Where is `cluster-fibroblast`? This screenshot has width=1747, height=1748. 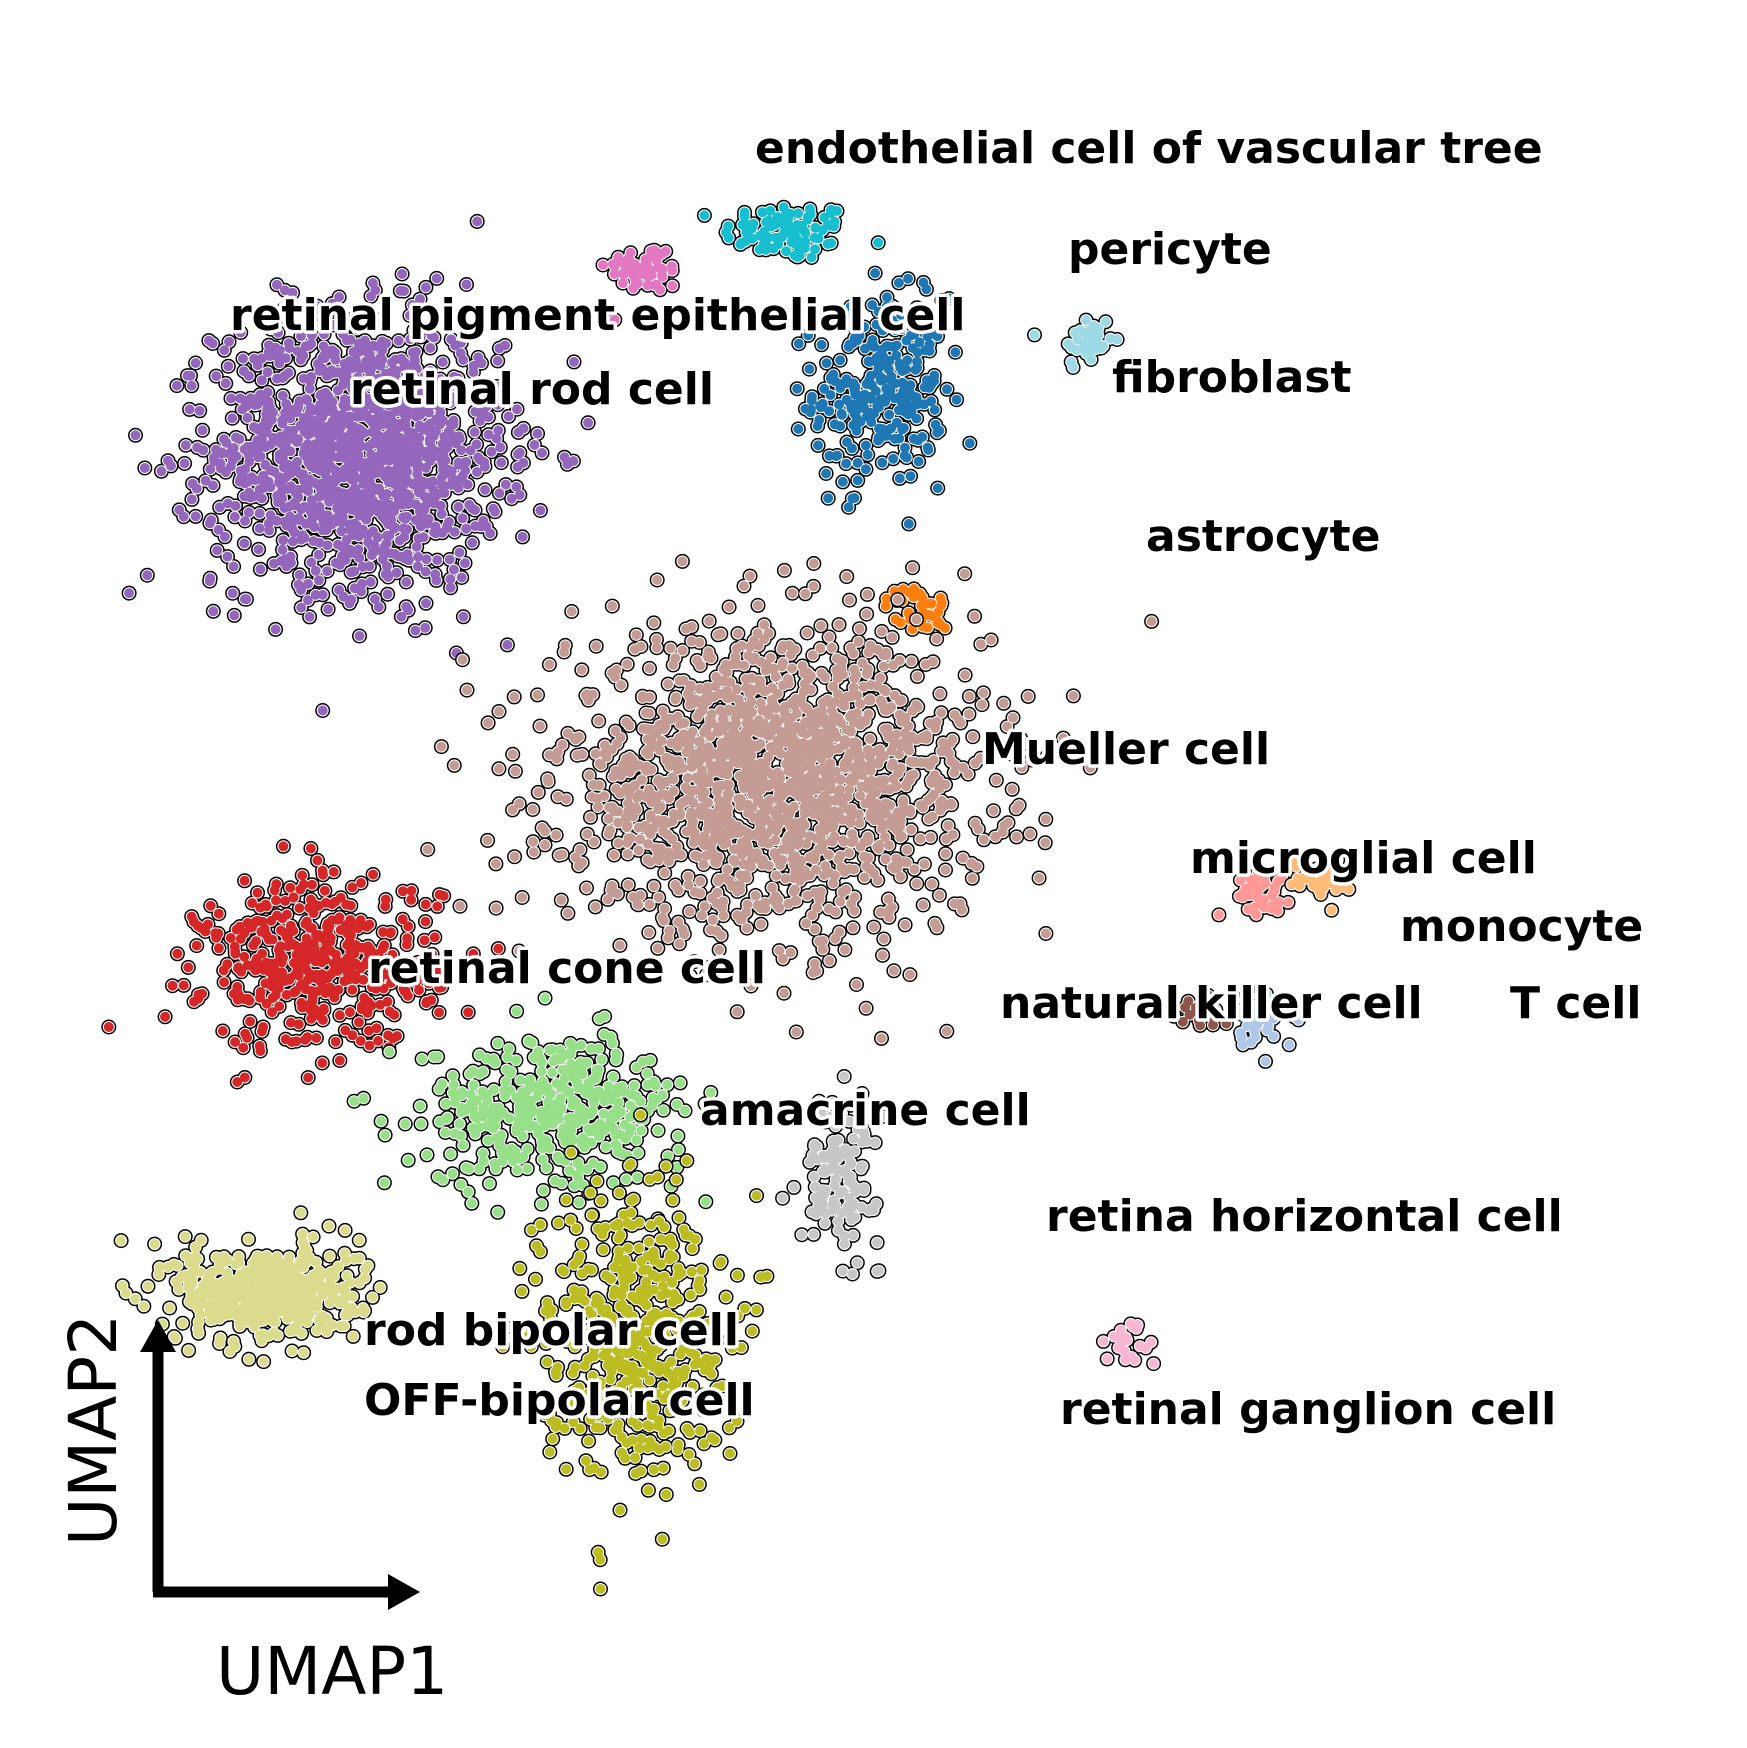 cluster-fibroblast is located at coordinates (883, 398).